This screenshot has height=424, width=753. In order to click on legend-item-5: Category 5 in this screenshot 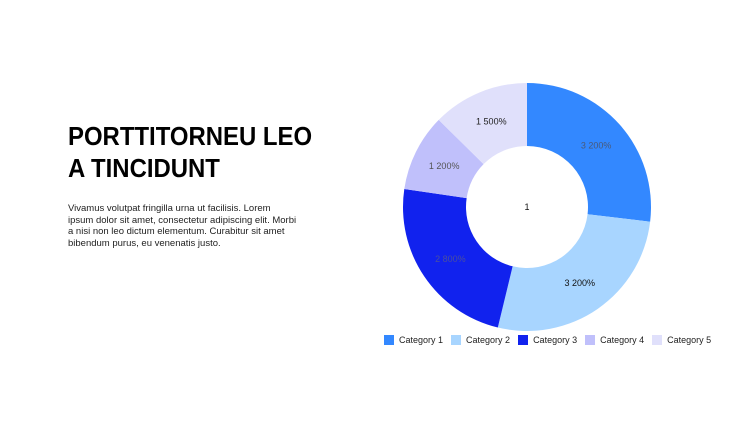, I will do `click(681, 340)`.